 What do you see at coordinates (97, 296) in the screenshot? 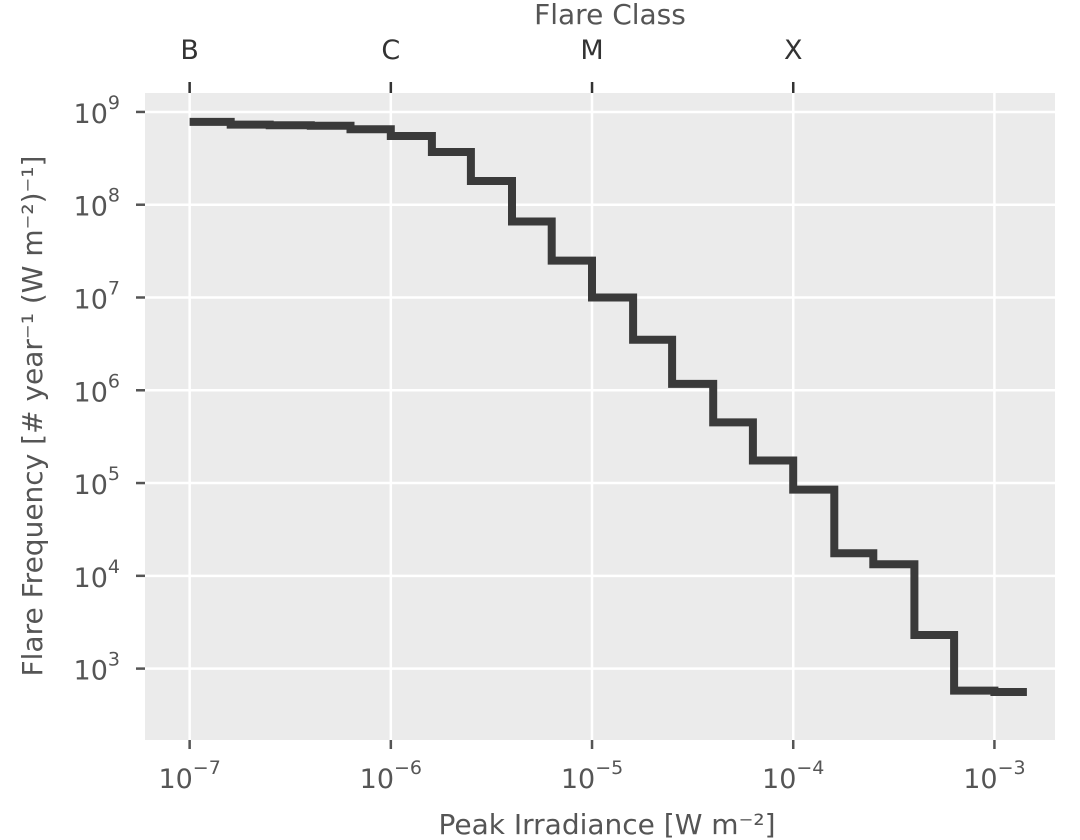
I see `y-tick-label: 10⁷` at bounding box center [97, 296].